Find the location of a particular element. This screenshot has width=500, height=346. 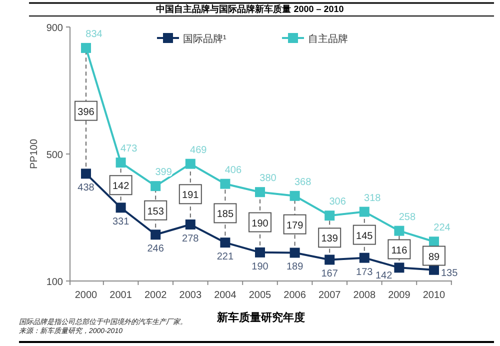

annotation: 190 is located at coordinates (260, 224).